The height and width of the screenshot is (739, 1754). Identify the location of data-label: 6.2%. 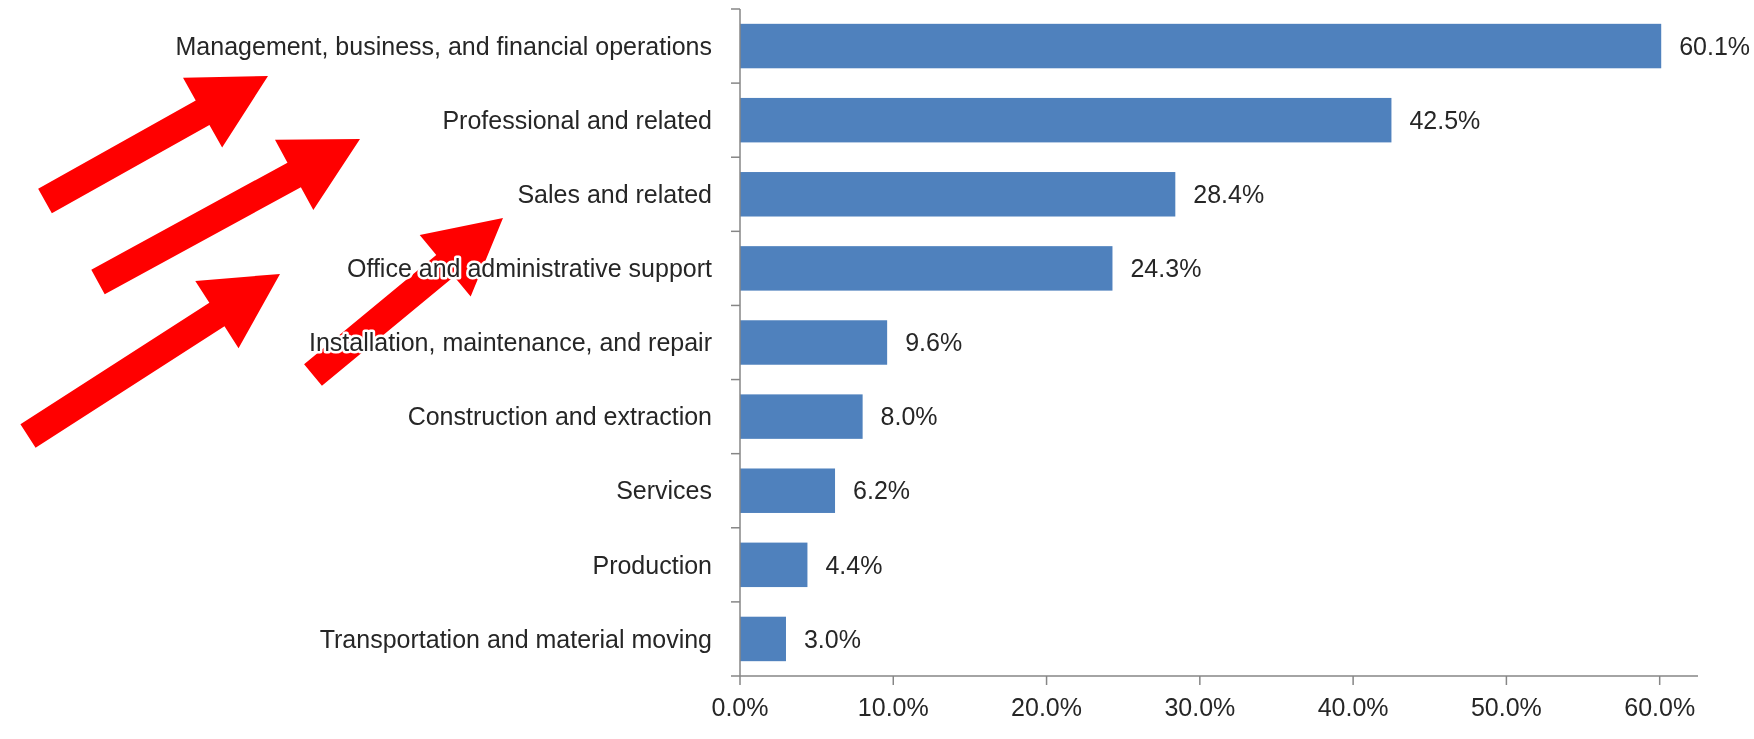
(882, 490).